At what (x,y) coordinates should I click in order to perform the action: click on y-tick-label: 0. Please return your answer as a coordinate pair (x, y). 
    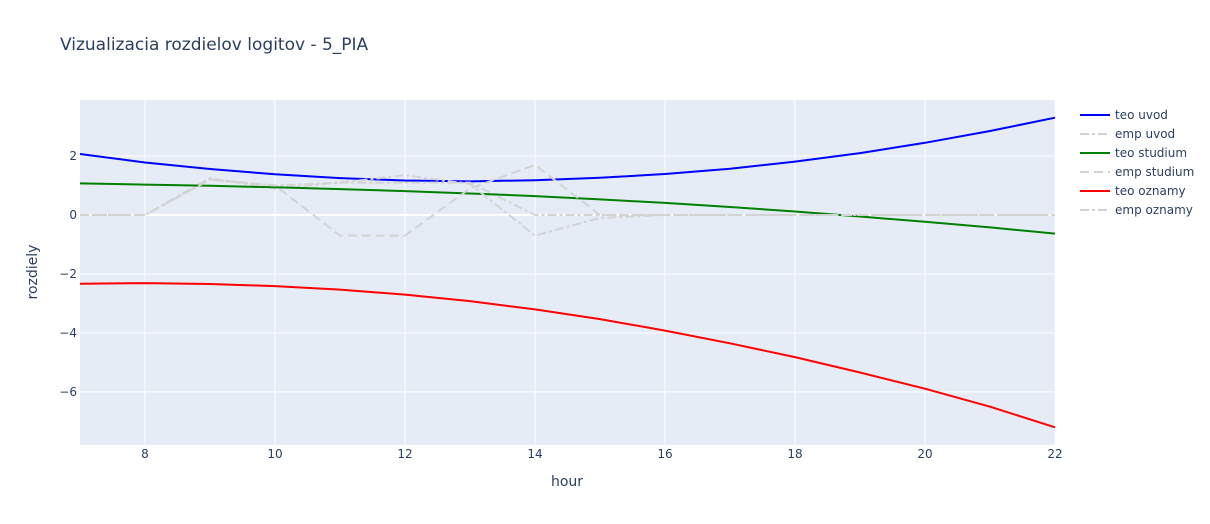
    Looking at the image, I should click on (73, 215).